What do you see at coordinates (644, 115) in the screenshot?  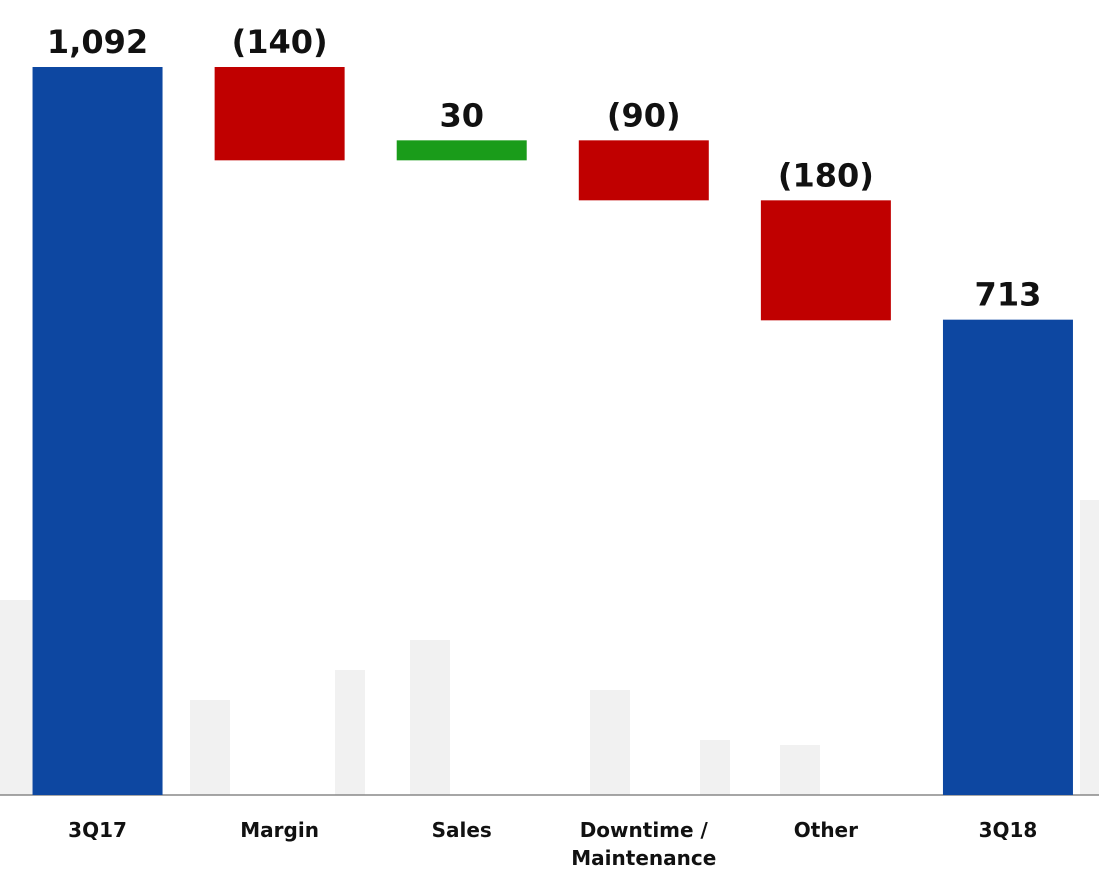 I see `value-label: (90)` at bounding box center [644, 115].